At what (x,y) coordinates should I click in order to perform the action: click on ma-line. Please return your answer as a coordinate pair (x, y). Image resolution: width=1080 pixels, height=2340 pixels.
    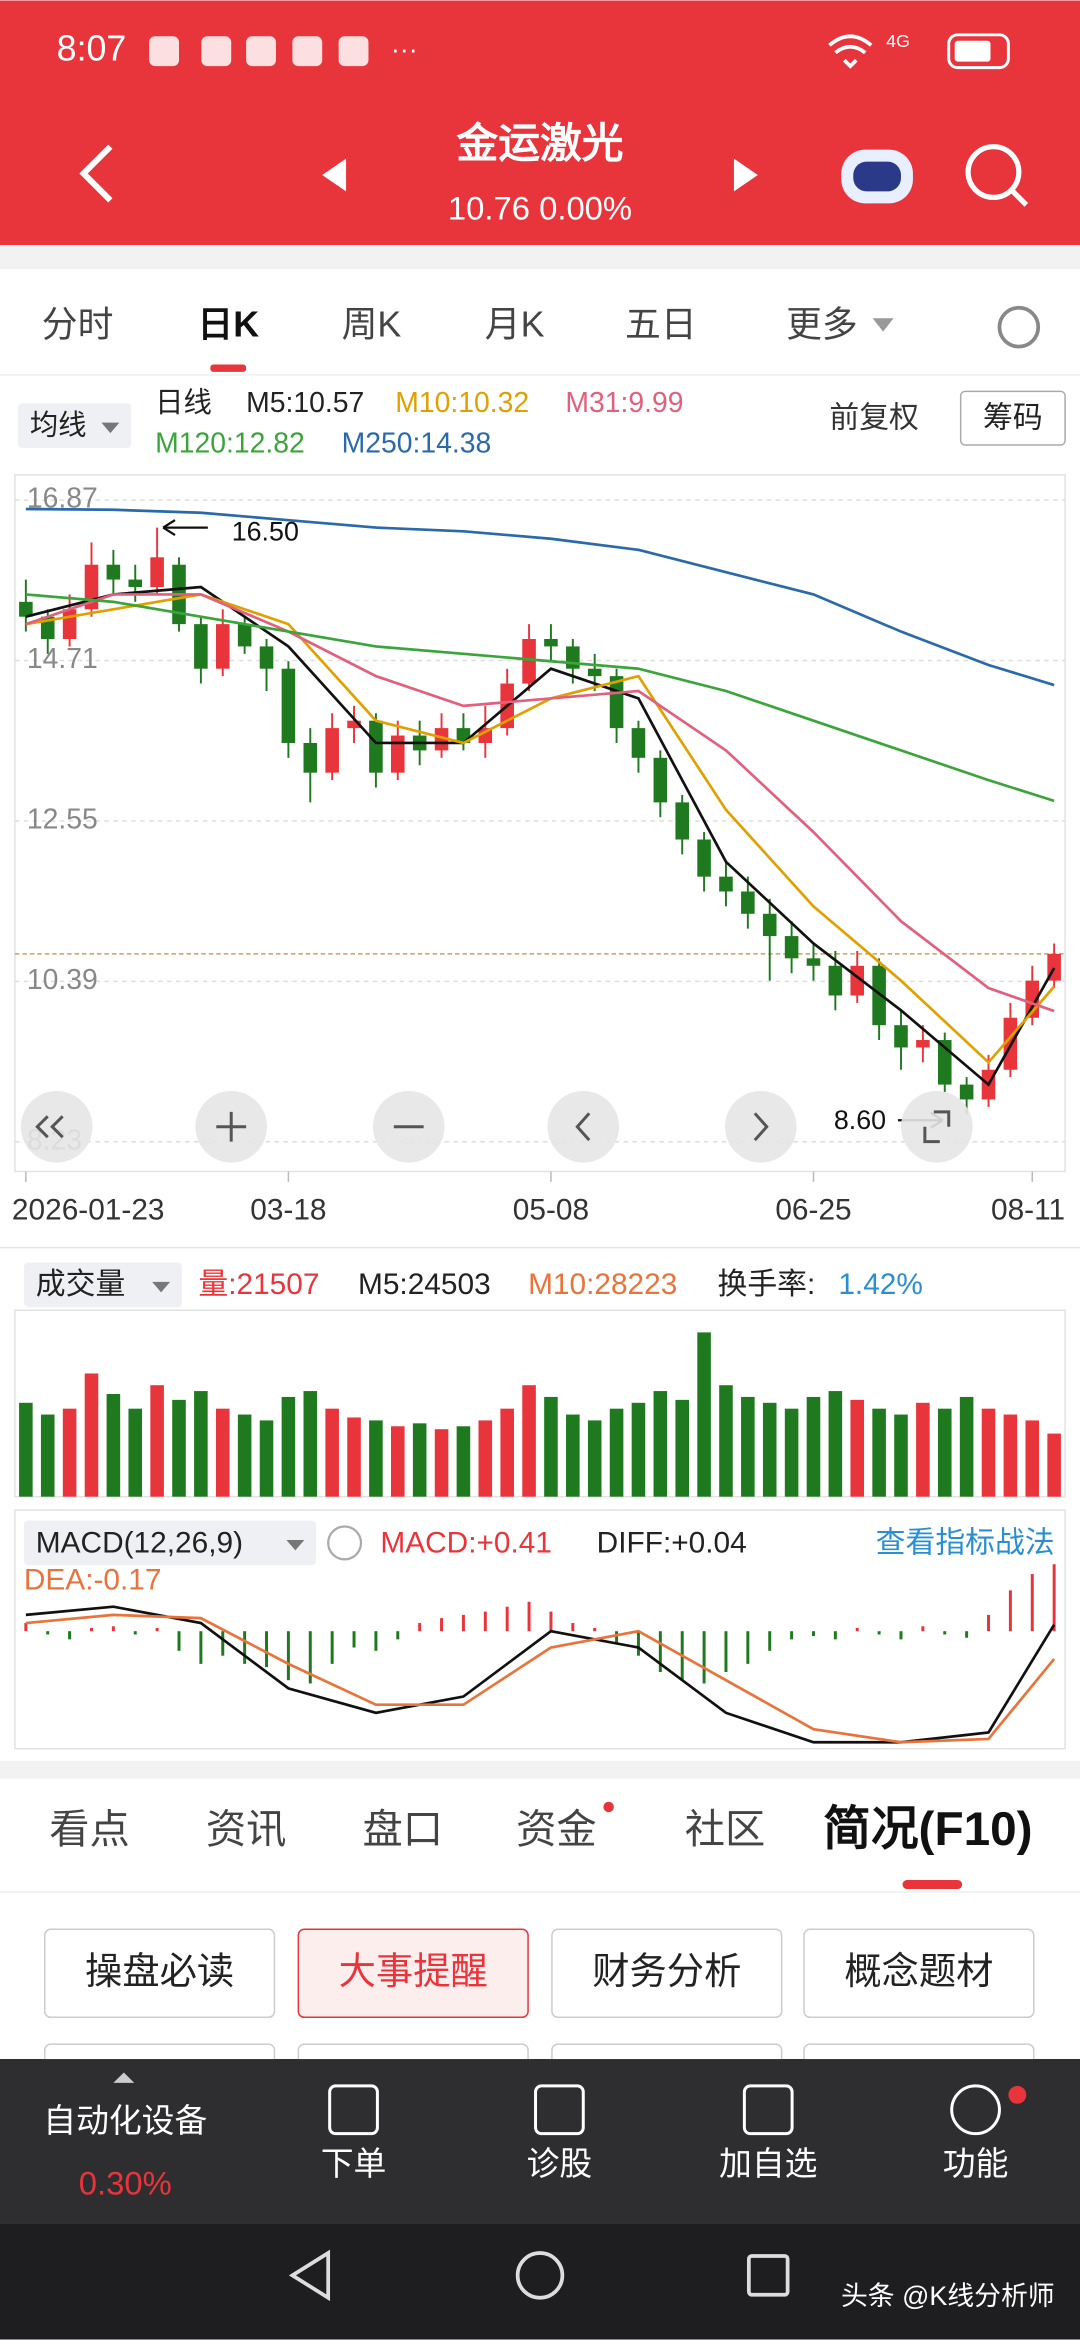
    Looking at the image, I should click on (540, 698).